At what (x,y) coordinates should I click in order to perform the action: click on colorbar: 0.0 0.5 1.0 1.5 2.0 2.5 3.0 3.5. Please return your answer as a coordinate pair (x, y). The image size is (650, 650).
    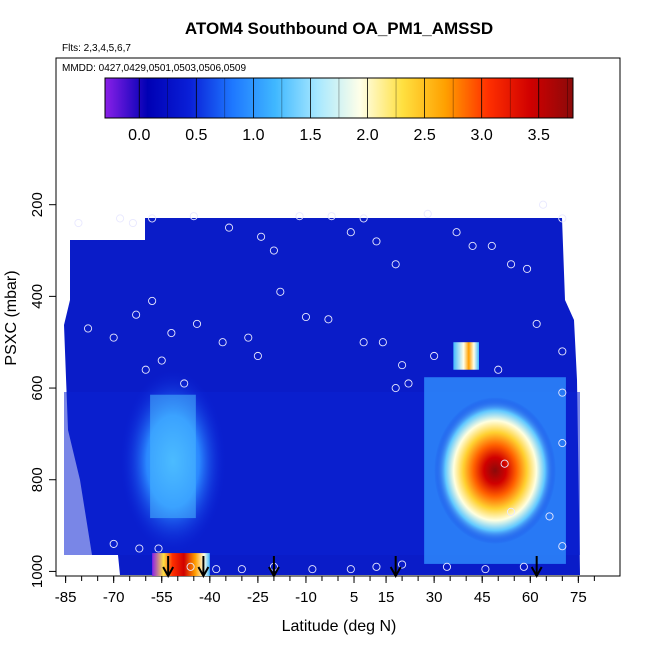
    Looking at the image, I should click on (339, 110).